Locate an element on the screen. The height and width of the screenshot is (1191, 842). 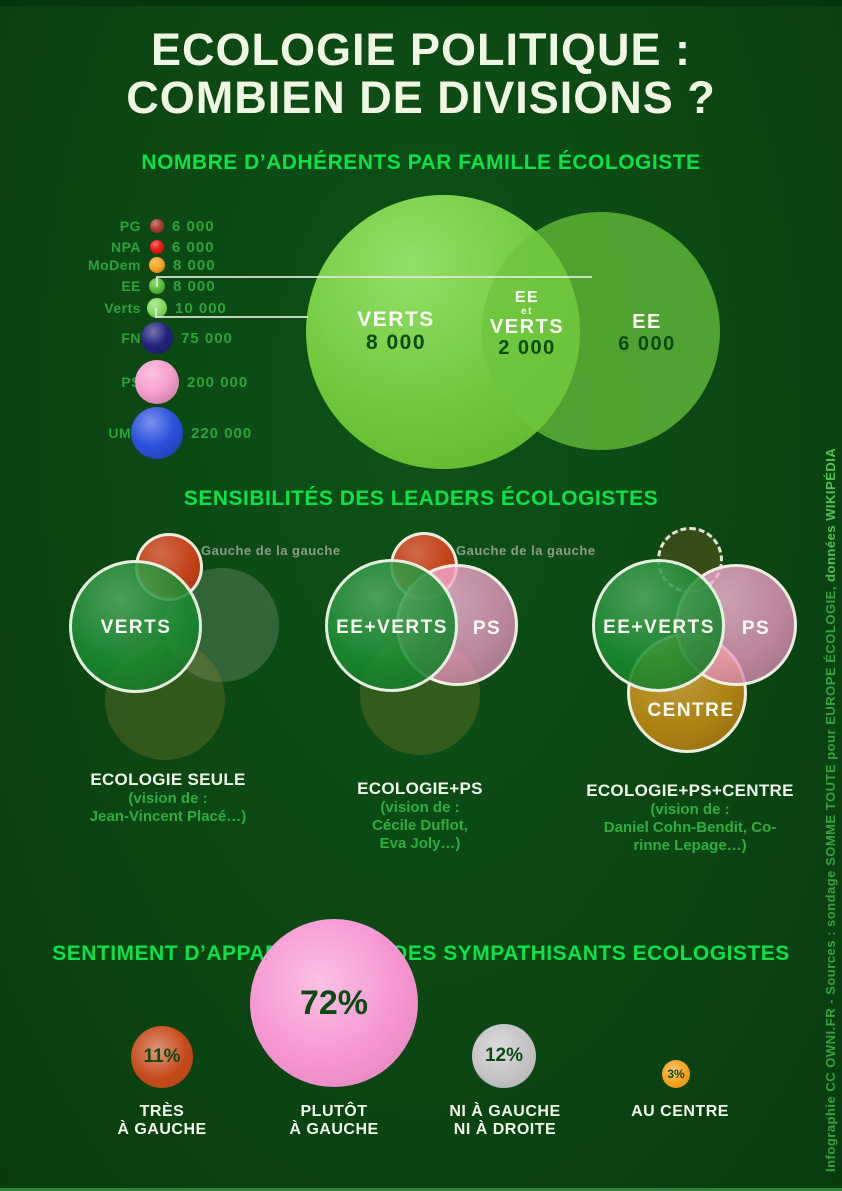
legend-row-fn: FN 75 000 is located at coordinates (137, 338).